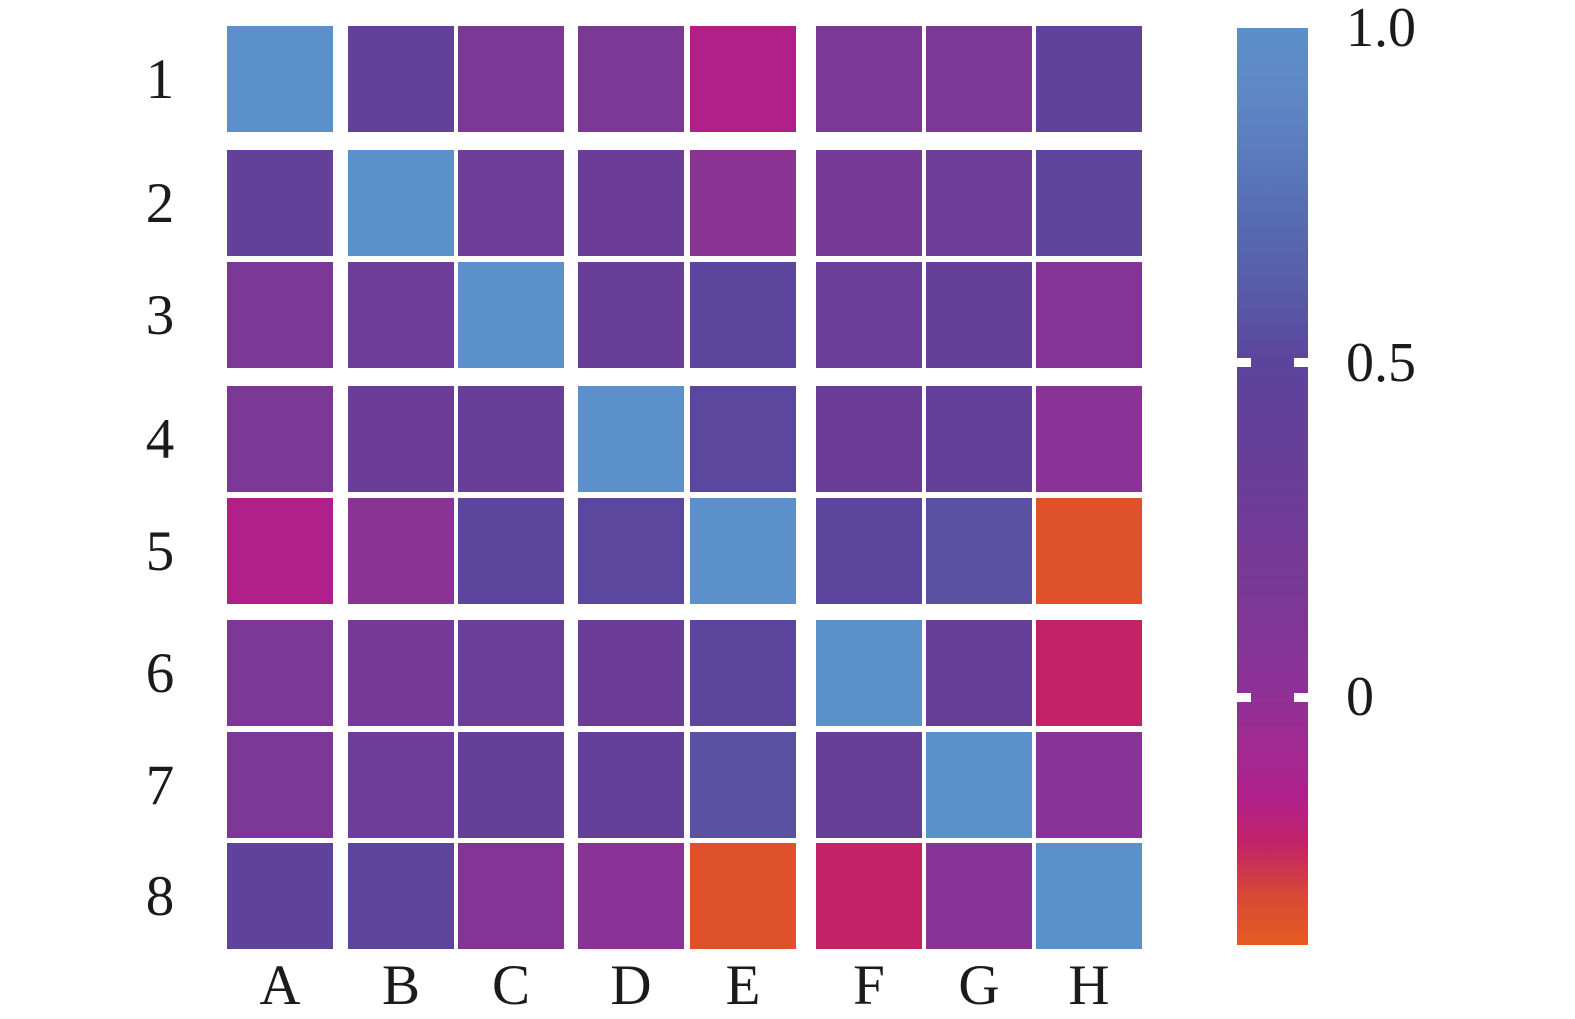 Image resolution: width=1575 pixels, height=1019 pixels. Describe the element at coordinates (1360, 697) in the screenshot. I see `colorbar-tick-label: 0` at that location.